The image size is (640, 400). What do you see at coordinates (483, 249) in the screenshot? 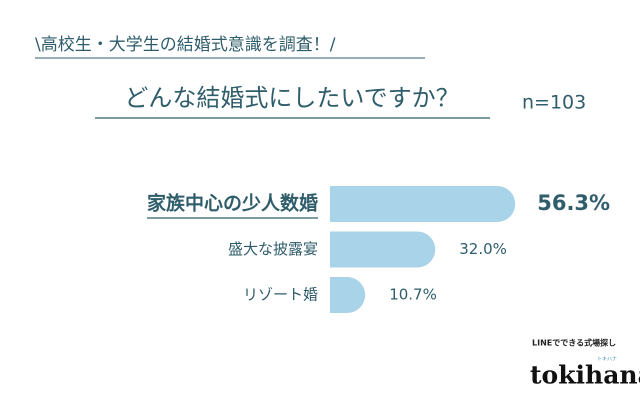
I see `value-label: 32.0%` at bounding box center [483, 249].